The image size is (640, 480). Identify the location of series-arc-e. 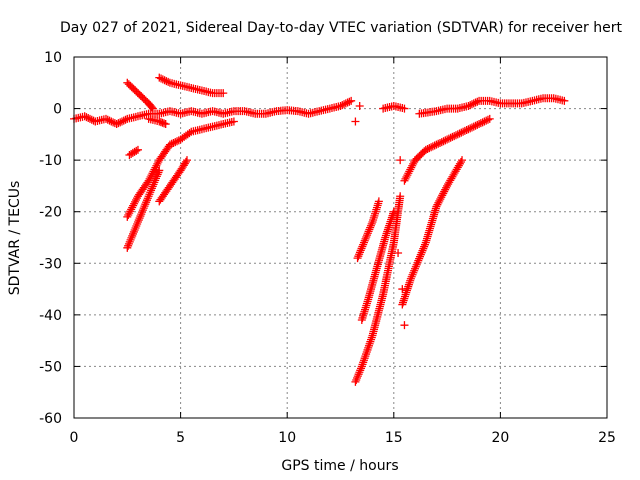
(143, 209).